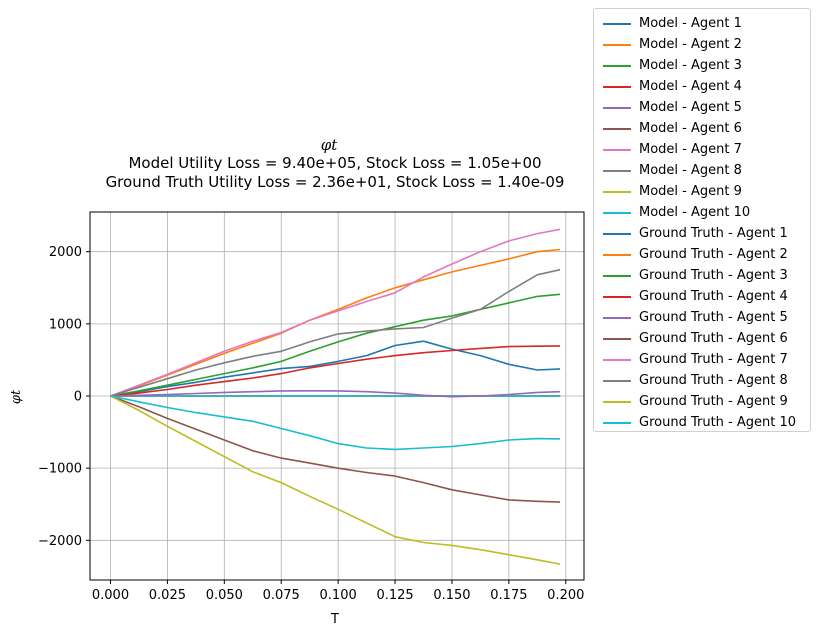 Image resolution: width=821 pixels, height=635 pixels. Describe the element at coordinates (718, 422) in the screenshot. I see `legend-label: Ground Truth - Agent 10` at that location.